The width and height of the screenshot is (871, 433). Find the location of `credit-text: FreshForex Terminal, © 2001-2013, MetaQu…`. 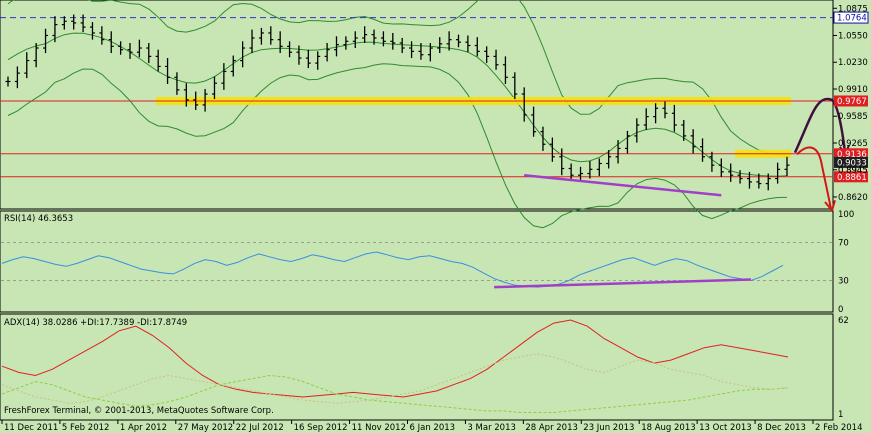

credit-text: FreshForex Terminal, © 2001-2013, MetaQu… is located at coordinates (139, 411).